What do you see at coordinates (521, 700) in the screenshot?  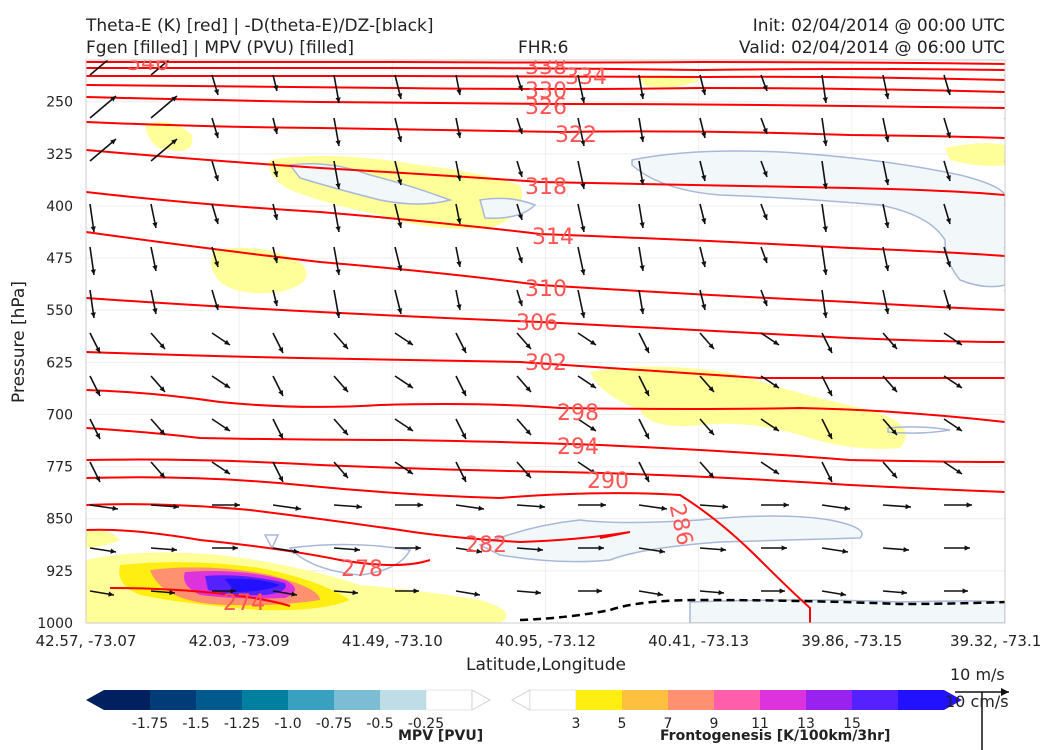 I see `fgen-colorbar-extend-low` at bounding box center [521, 700].